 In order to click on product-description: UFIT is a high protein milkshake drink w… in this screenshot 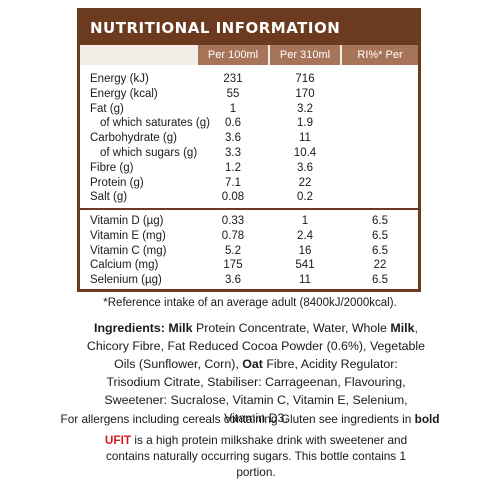, I will do `click(256, 456)`.